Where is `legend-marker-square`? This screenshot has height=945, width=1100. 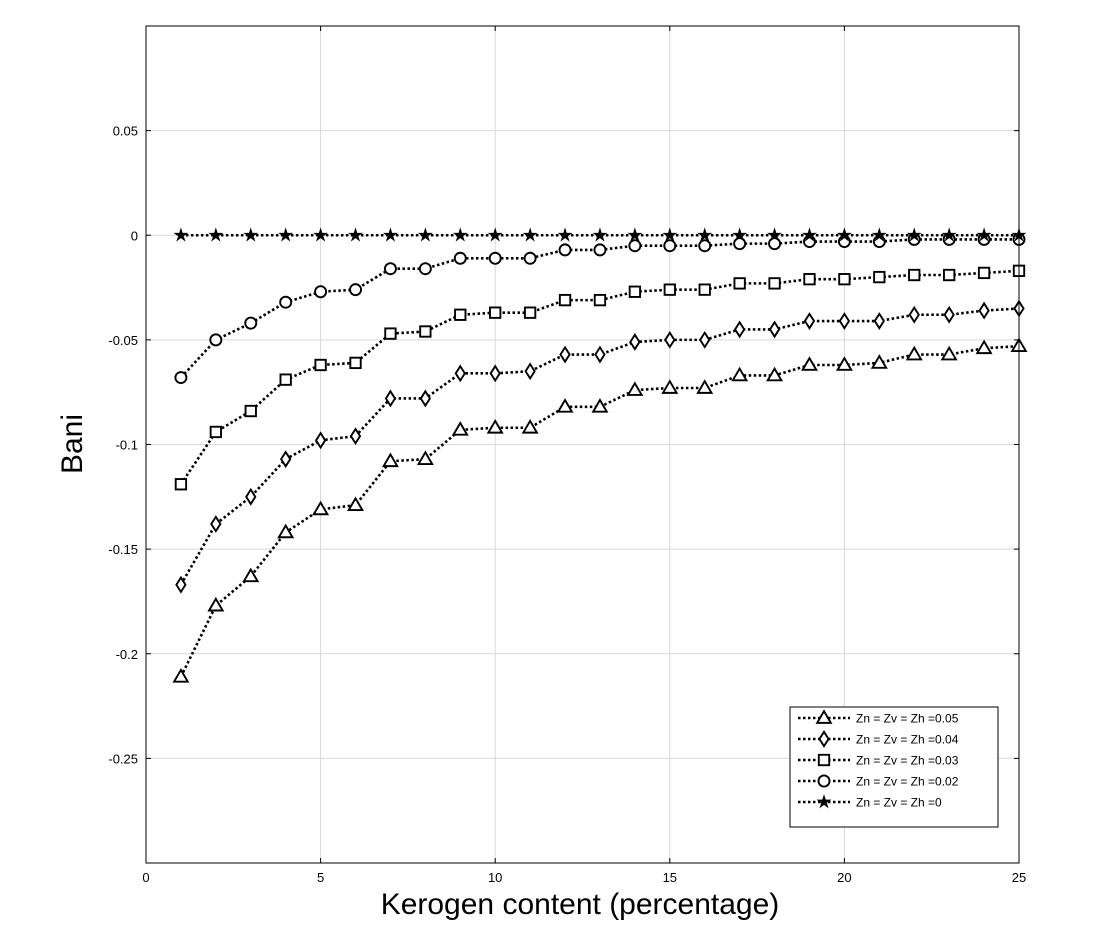
legend-marker-square is located at coordinates (824, 760).